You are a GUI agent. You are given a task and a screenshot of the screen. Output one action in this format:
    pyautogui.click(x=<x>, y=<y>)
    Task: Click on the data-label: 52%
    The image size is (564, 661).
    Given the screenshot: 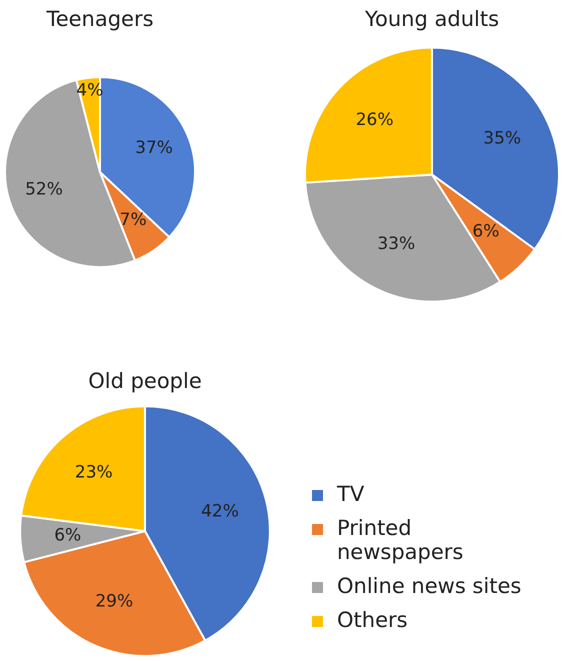 What is the action you would take?
    pyautogui.click(x=44, y=190)
    